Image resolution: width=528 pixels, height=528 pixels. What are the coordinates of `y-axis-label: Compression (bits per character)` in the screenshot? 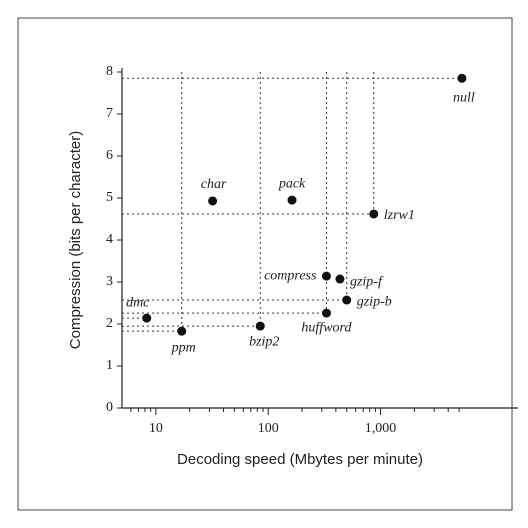 It's located at (75, 240).